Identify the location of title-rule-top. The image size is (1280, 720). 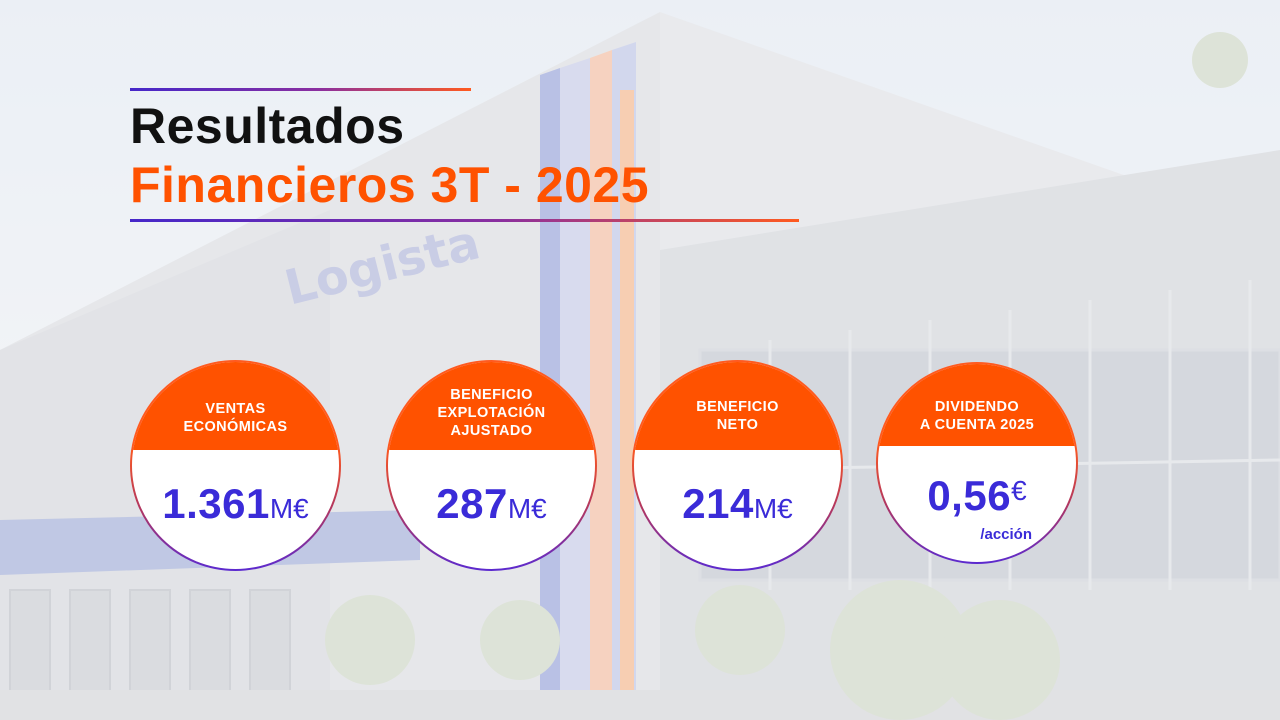
(300, 89).